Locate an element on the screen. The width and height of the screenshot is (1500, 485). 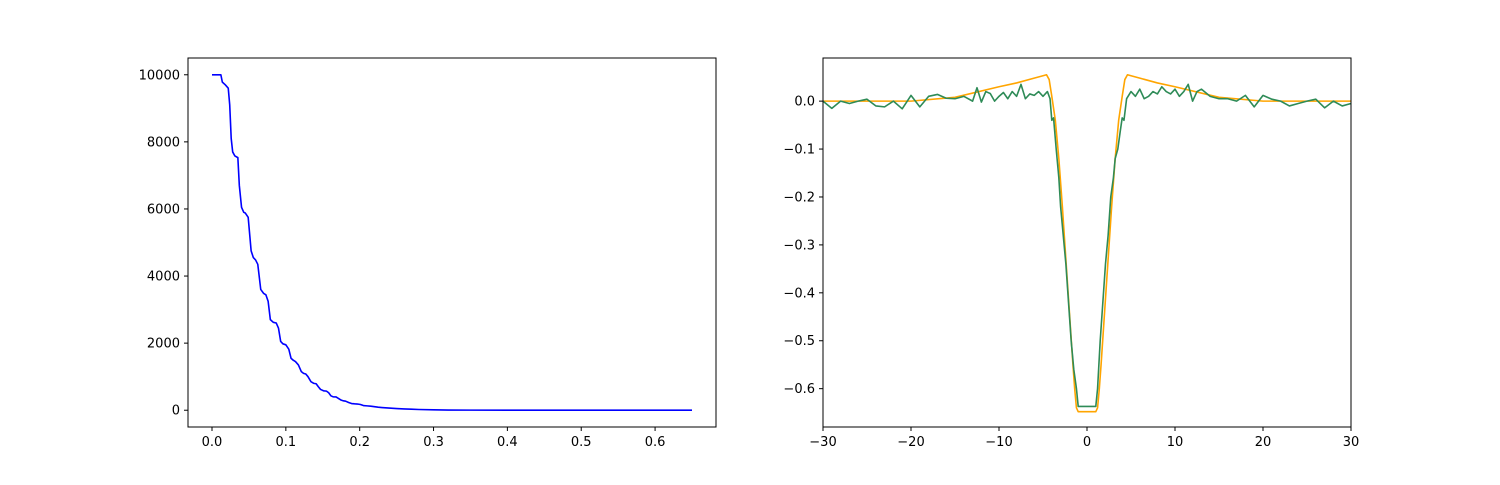
right-x-tick-label: 0 is located at coordinates (1087, 442).